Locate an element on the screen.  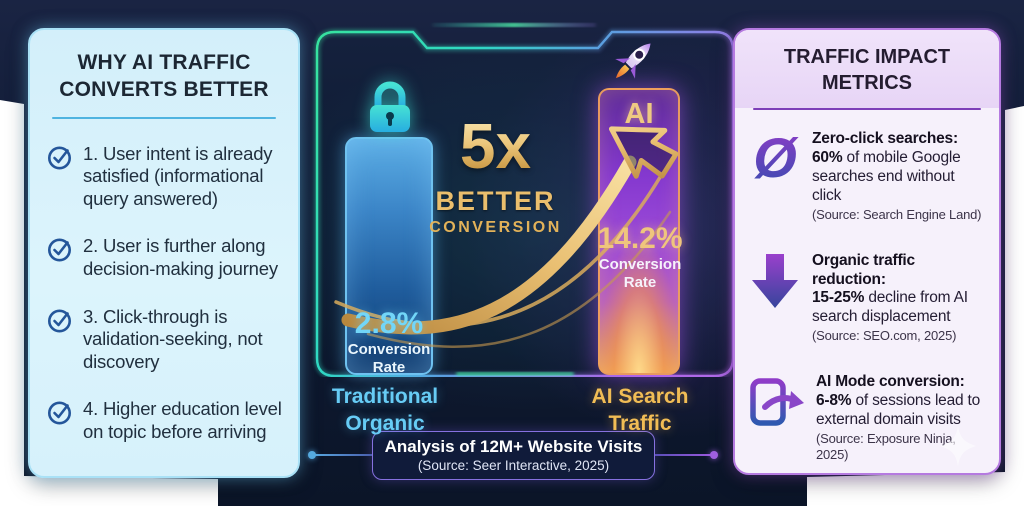
left-panel-title: WHY AI TRAFFIC CONVERTS BETTER is located at coordinates (164, 76).